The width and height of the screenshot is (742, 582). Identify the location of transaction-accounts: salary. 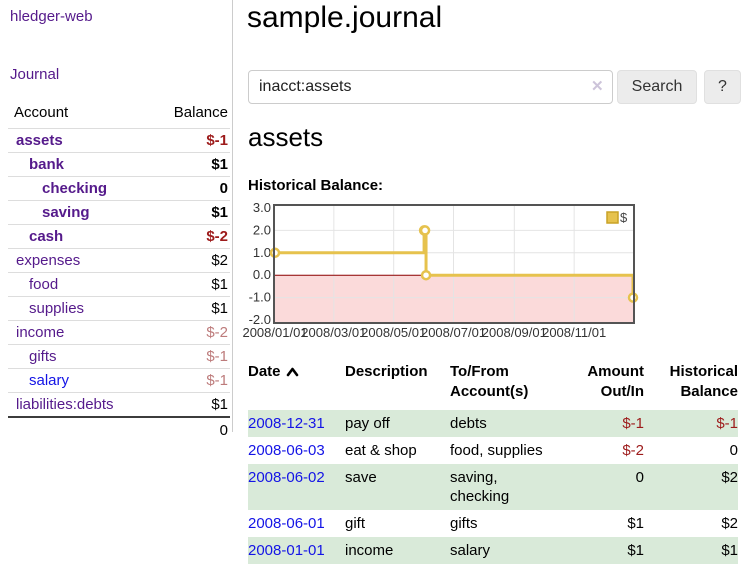
(515, 550).